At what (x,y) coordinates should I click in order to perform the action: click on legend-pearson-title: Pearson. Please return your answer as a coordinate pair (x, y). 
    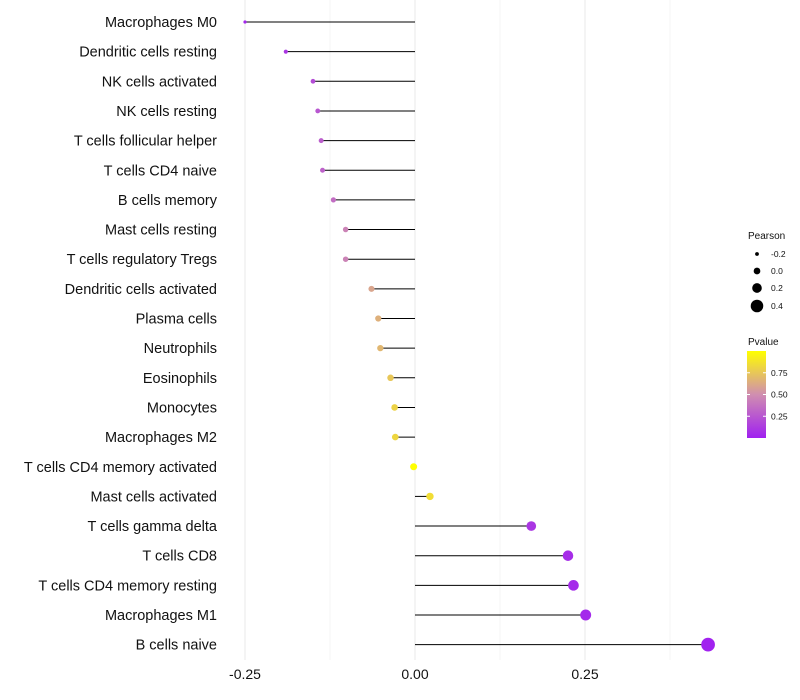
    Looking at the image, I should click on (766, 236).